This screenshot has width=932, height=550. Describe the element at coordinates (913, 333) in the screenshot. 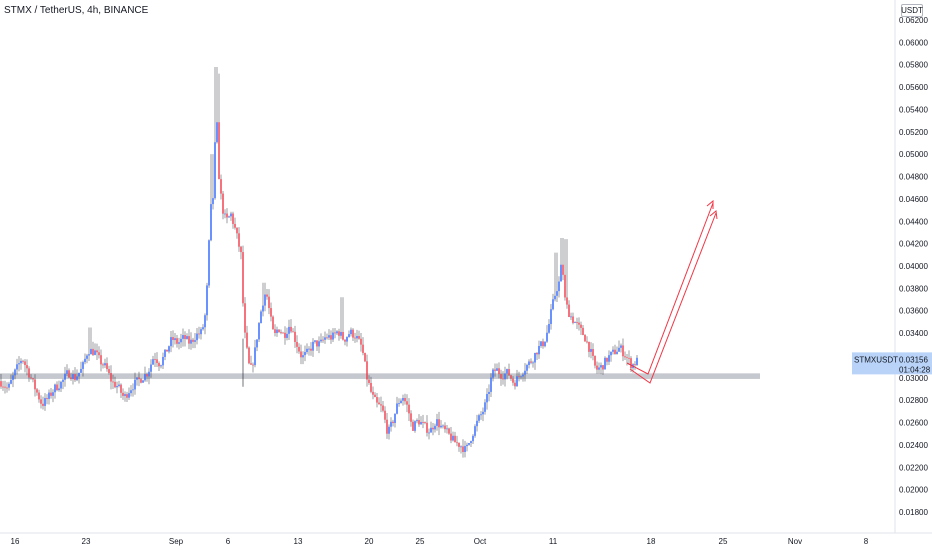

I see `price-tick-label: 0.03400` at that location.